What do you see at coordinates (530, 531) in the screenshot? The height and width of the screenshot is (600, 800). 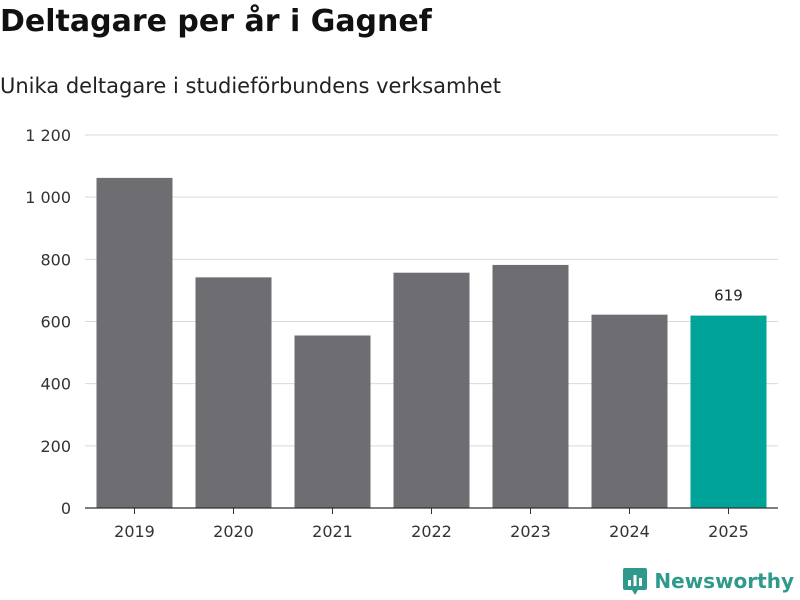 I see `x-tick-label: 2023` at bounding box center [530, 531].